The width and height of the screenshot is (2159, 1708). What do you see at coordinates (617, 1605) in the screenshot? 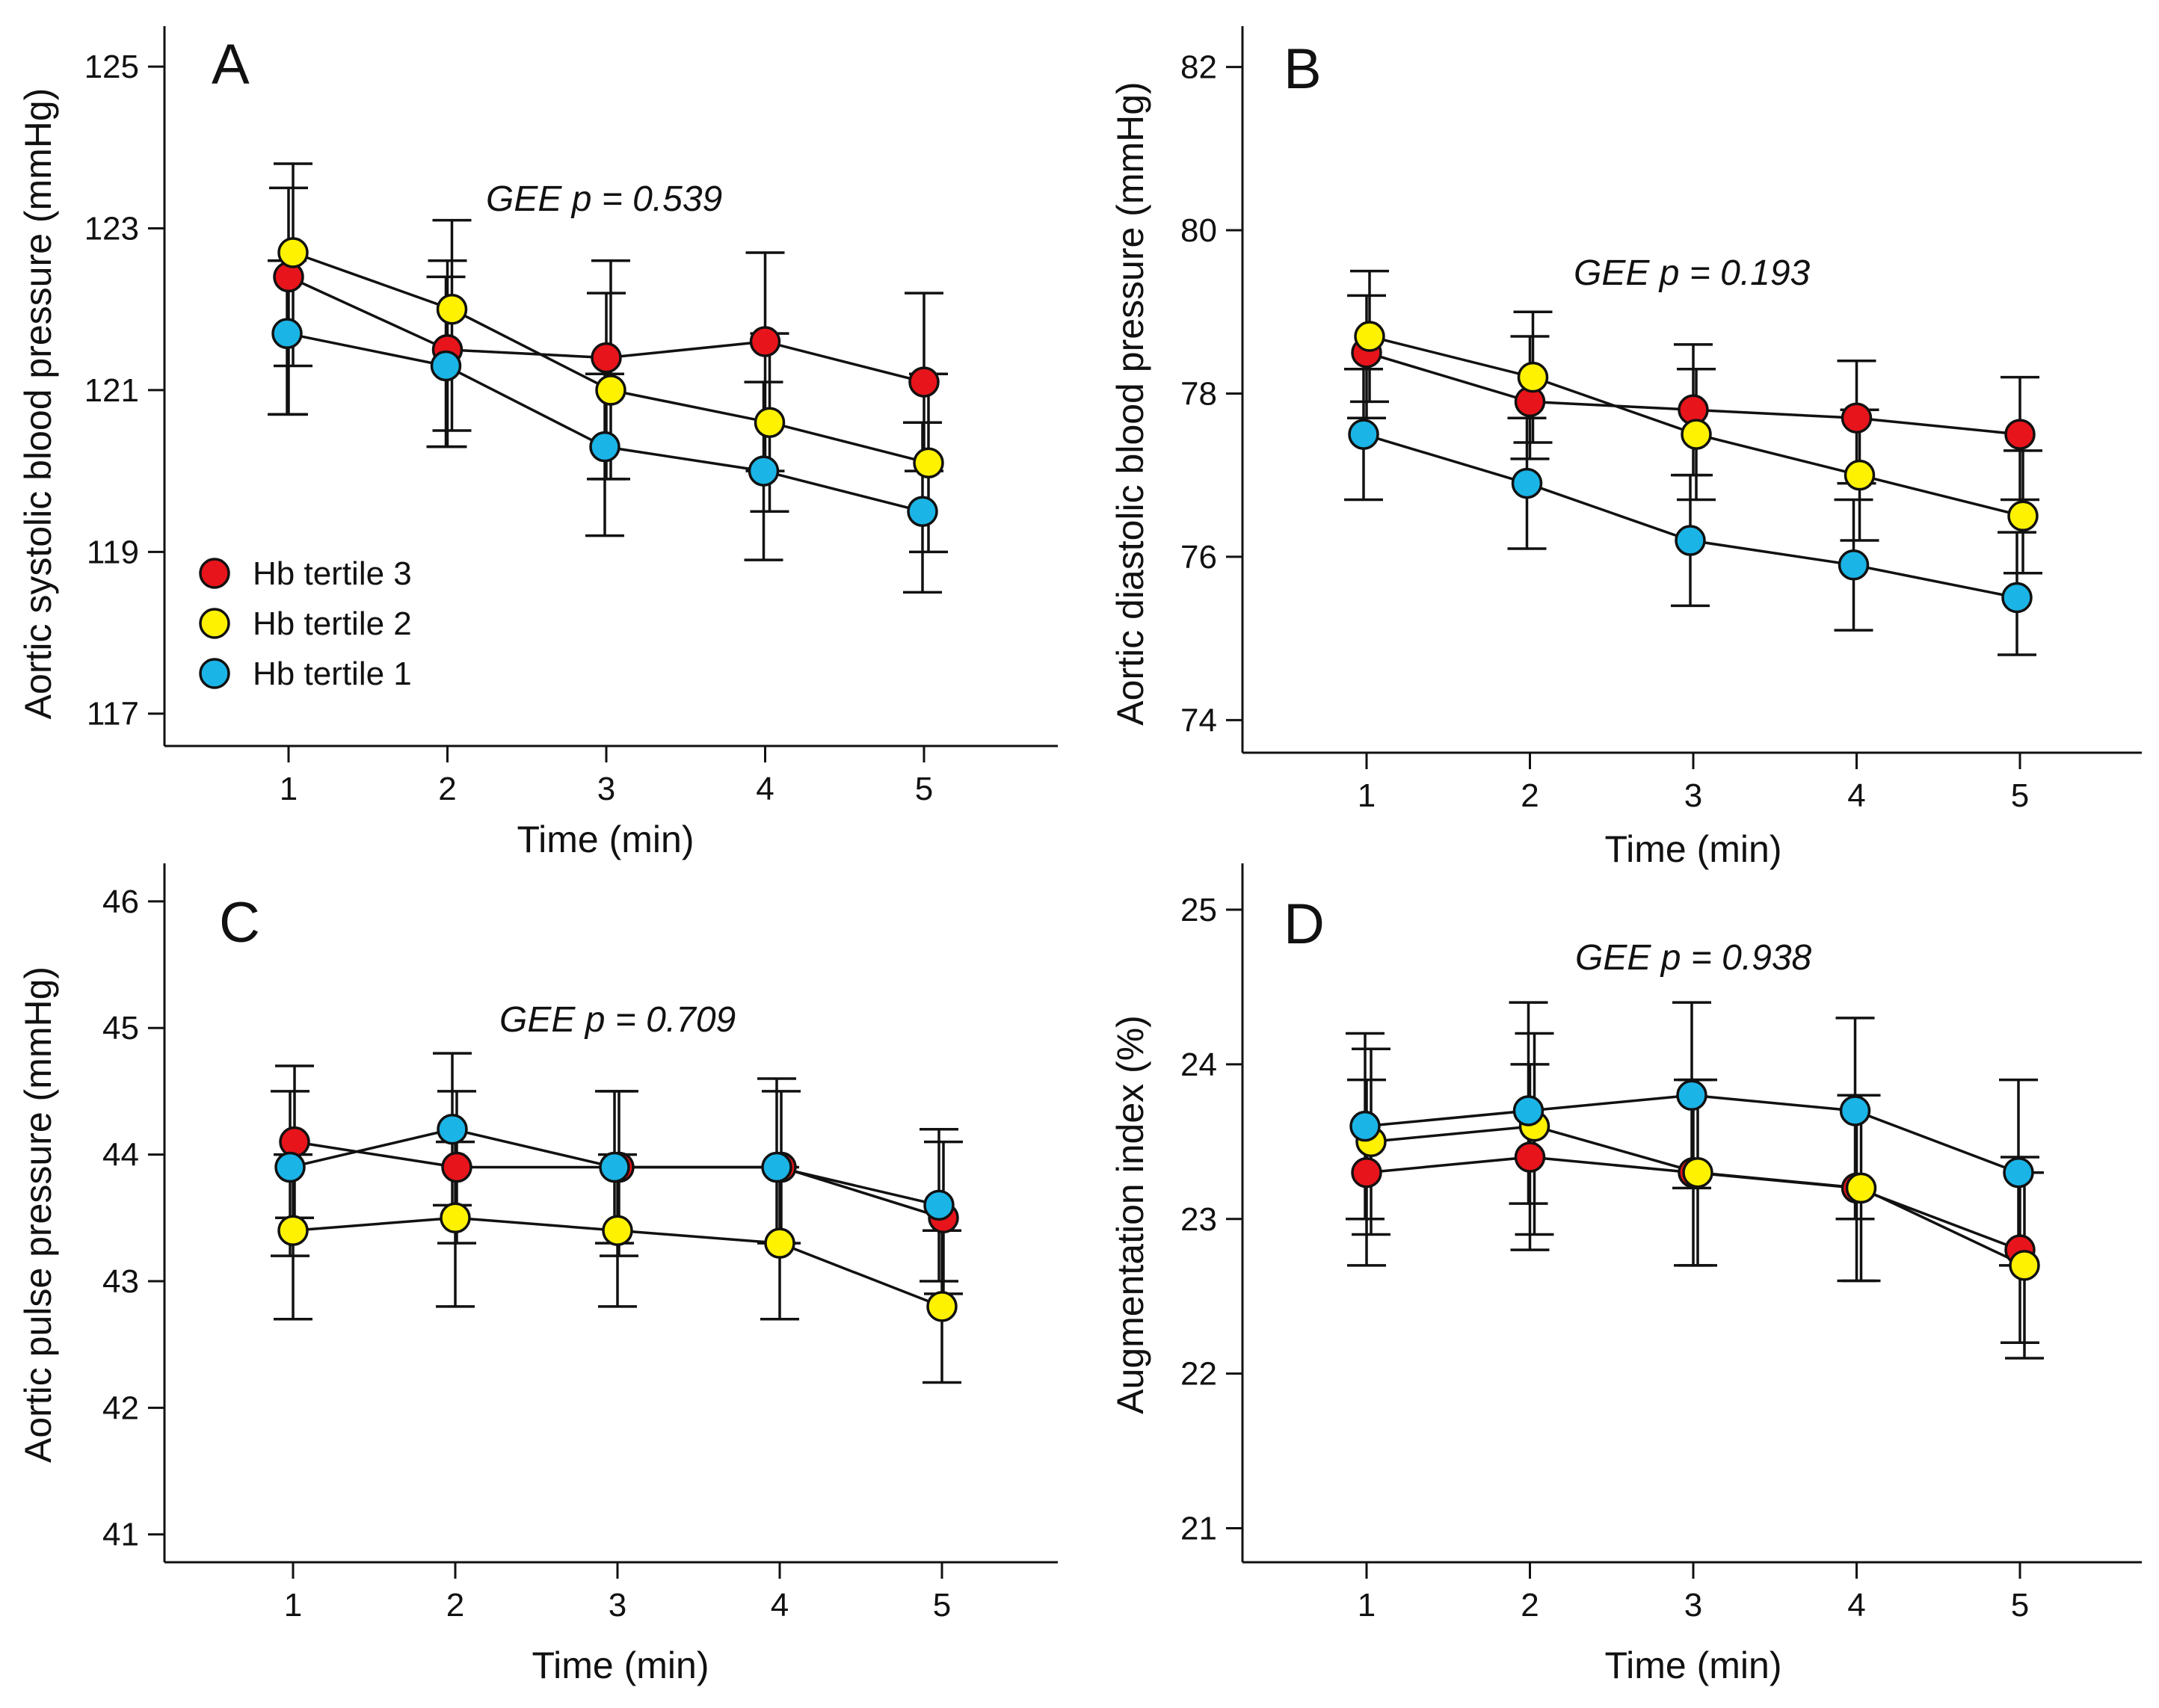
I see `x-tick-label-c: 3` at bounding box center [617, 1605].